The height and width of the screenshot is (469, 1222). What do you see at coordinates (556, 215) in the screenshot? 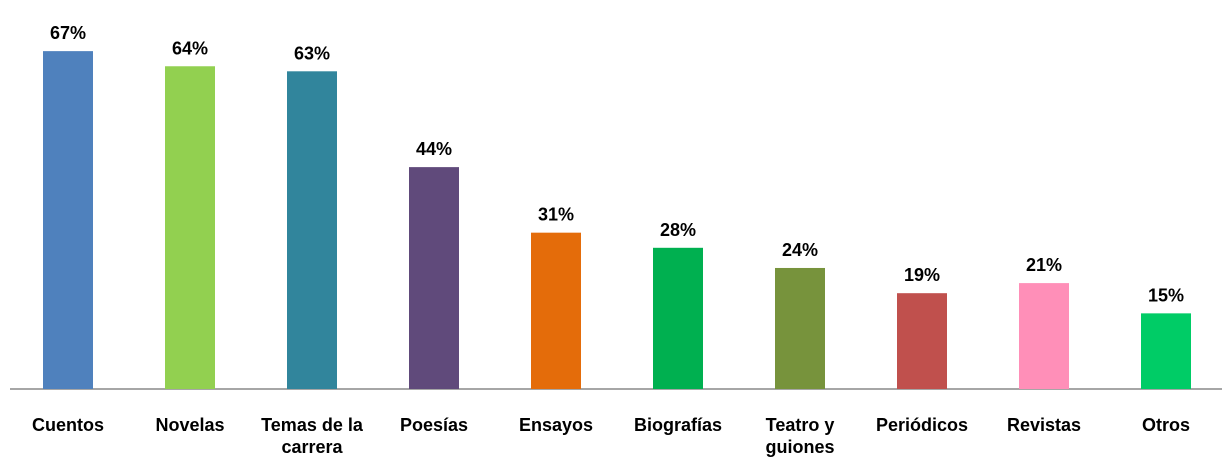
I see `value-label: 31%` at bounding box center [556, 215].